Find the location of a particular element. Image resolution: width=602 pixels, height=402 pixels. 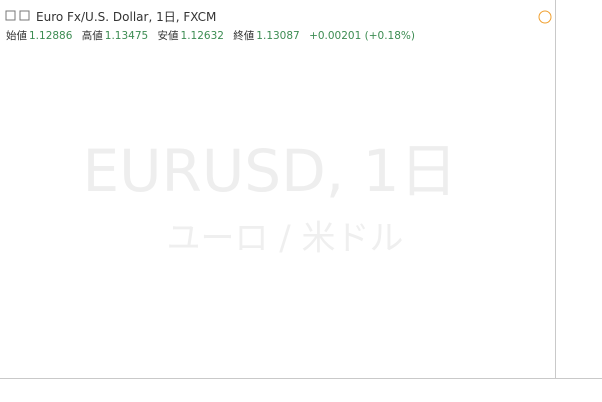

ohlc-key: 始値 is located at coordinates (16, 36).